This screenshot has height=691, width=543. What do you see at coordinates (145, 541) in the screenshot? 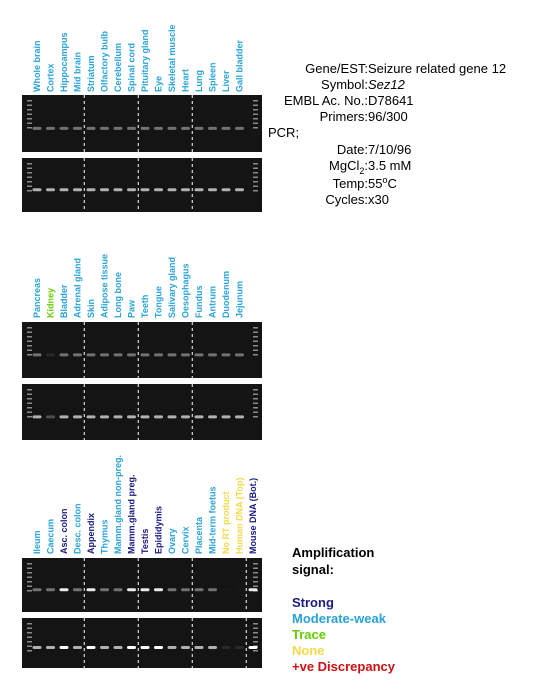
I see `lane-label: Testis` at bounding box center [145, 541].